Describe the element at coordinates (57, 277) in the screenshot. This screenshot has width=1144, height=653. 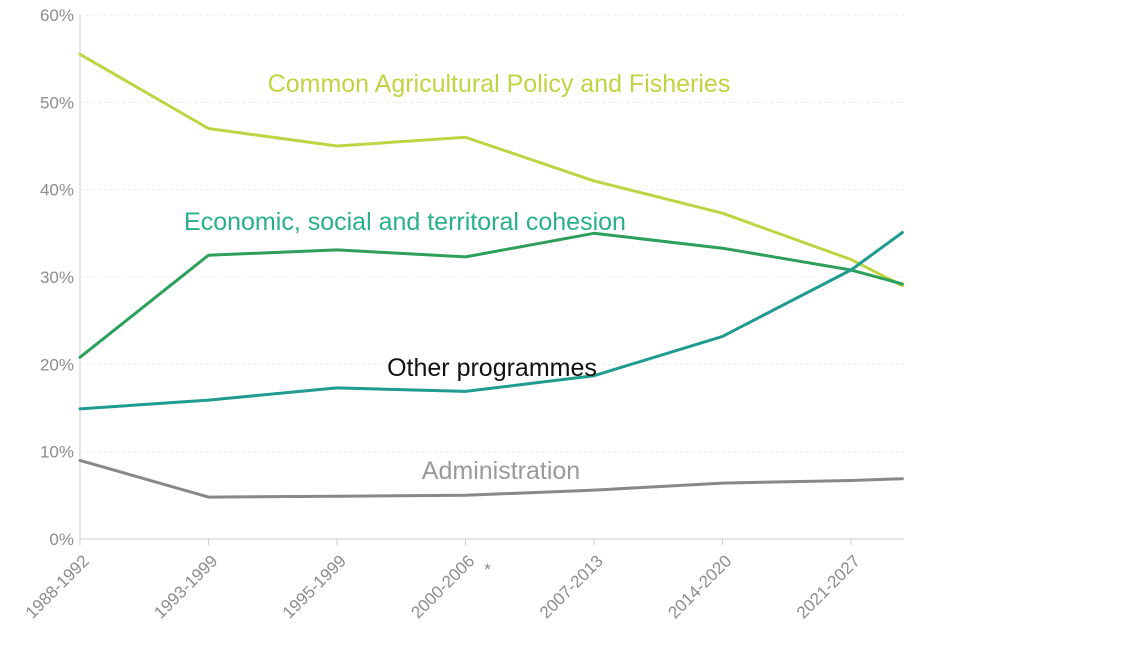
I see `y-tick-label: 30%` at that location.